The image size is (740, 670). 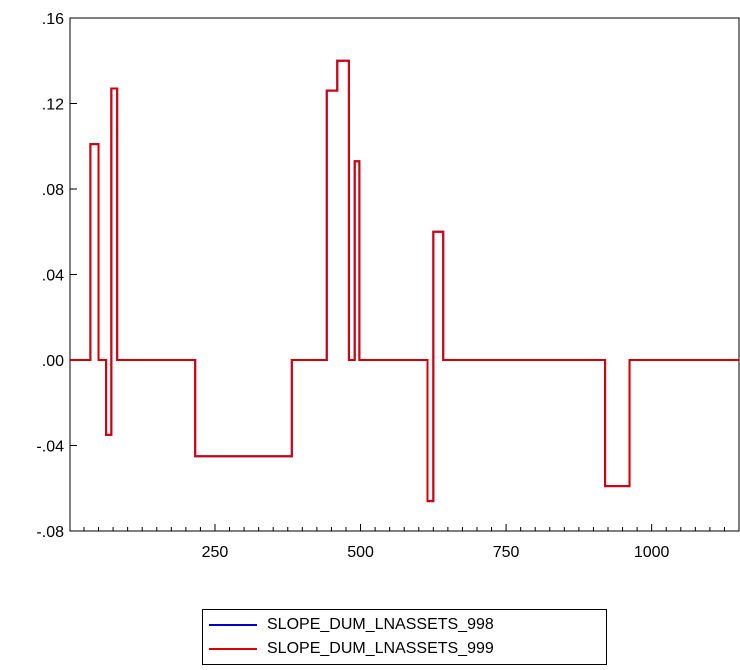 I want to click on legend-swatch-blue, so click(x=233, y=625).